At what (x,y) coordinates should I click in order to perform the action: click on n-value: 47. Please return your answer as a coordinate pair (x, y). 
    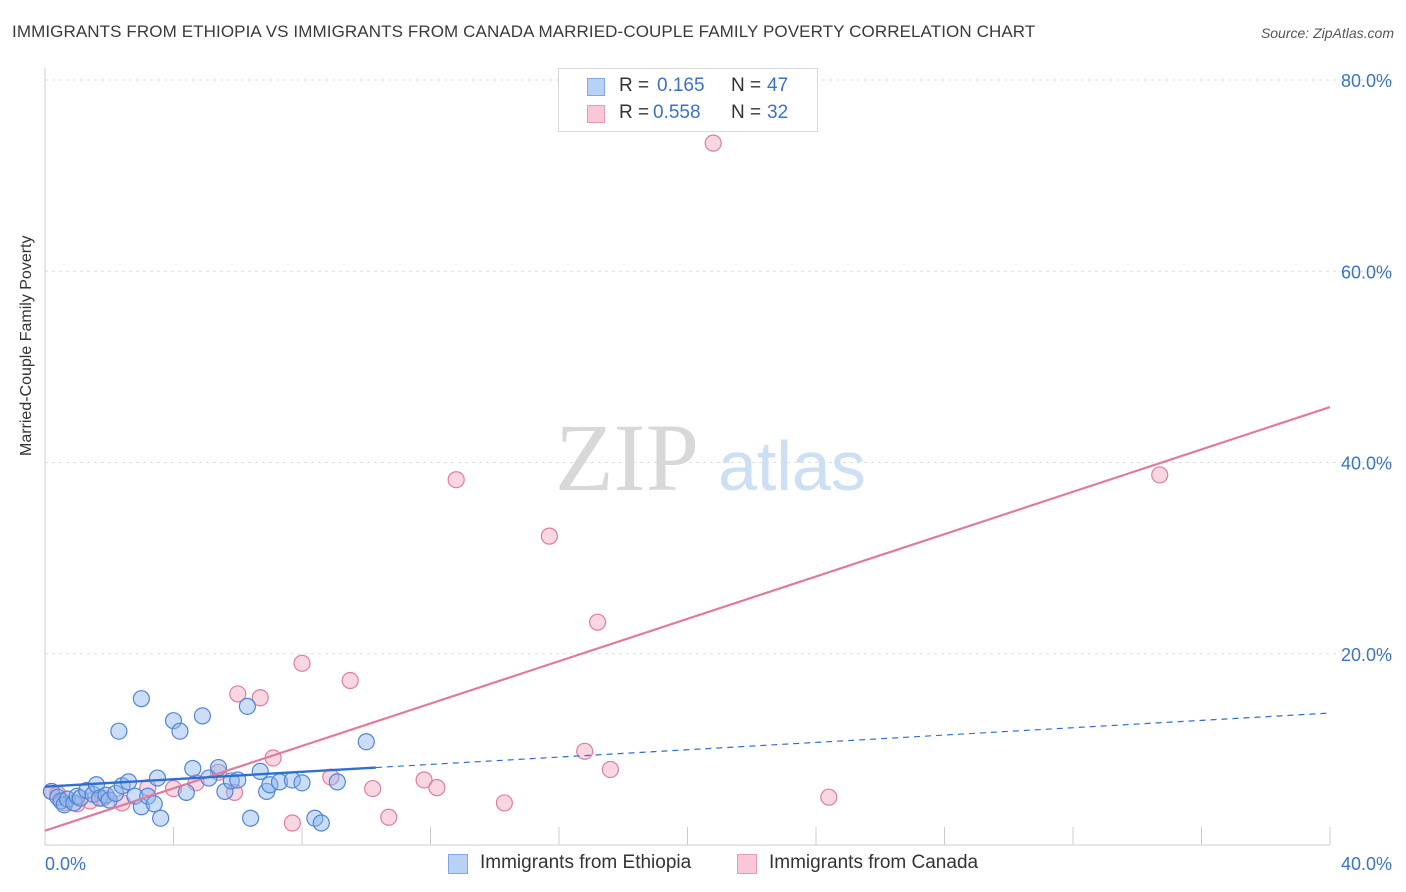
    Looking at the image, I should click on (778, 85).